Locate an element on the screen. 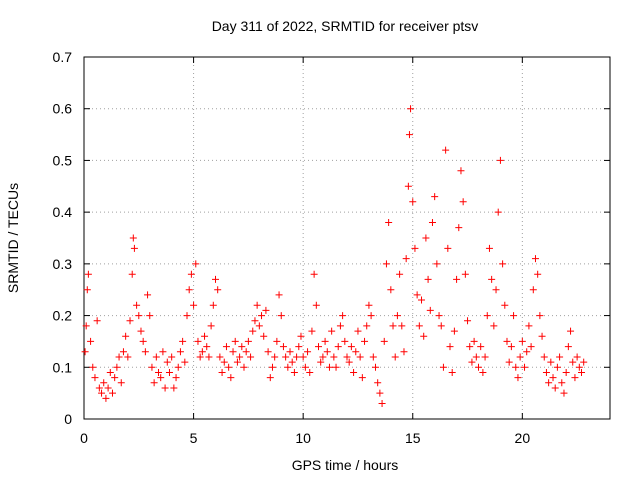  x-axis-label: GPS time / hours is located at coordinates (345, 465).